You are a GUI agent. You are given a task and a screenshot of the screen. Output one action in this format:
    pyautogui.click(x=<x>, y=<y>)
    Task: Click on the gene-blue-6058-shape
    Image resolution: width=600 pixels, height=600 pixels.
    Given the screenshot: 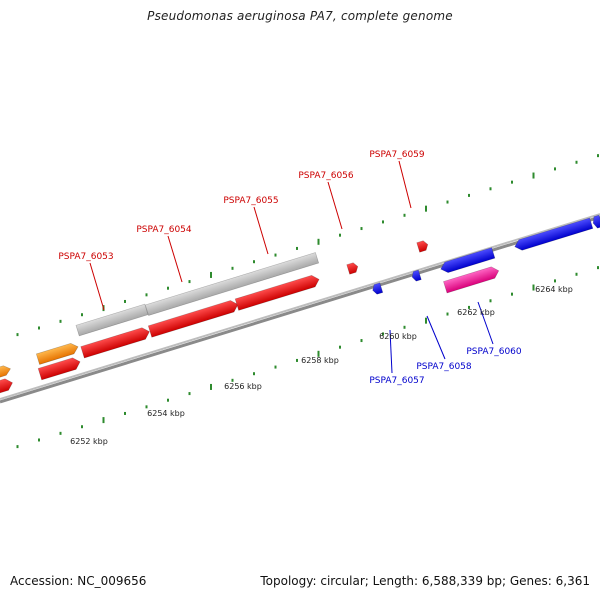 What is the action you would take?
    pyautogui.click(x=416, y=275)
    